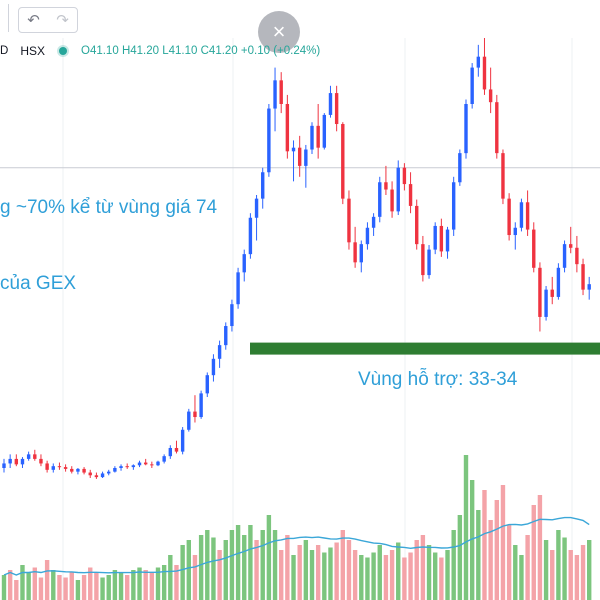  I want to click on exchange-label: HSX, so click(32, 51).